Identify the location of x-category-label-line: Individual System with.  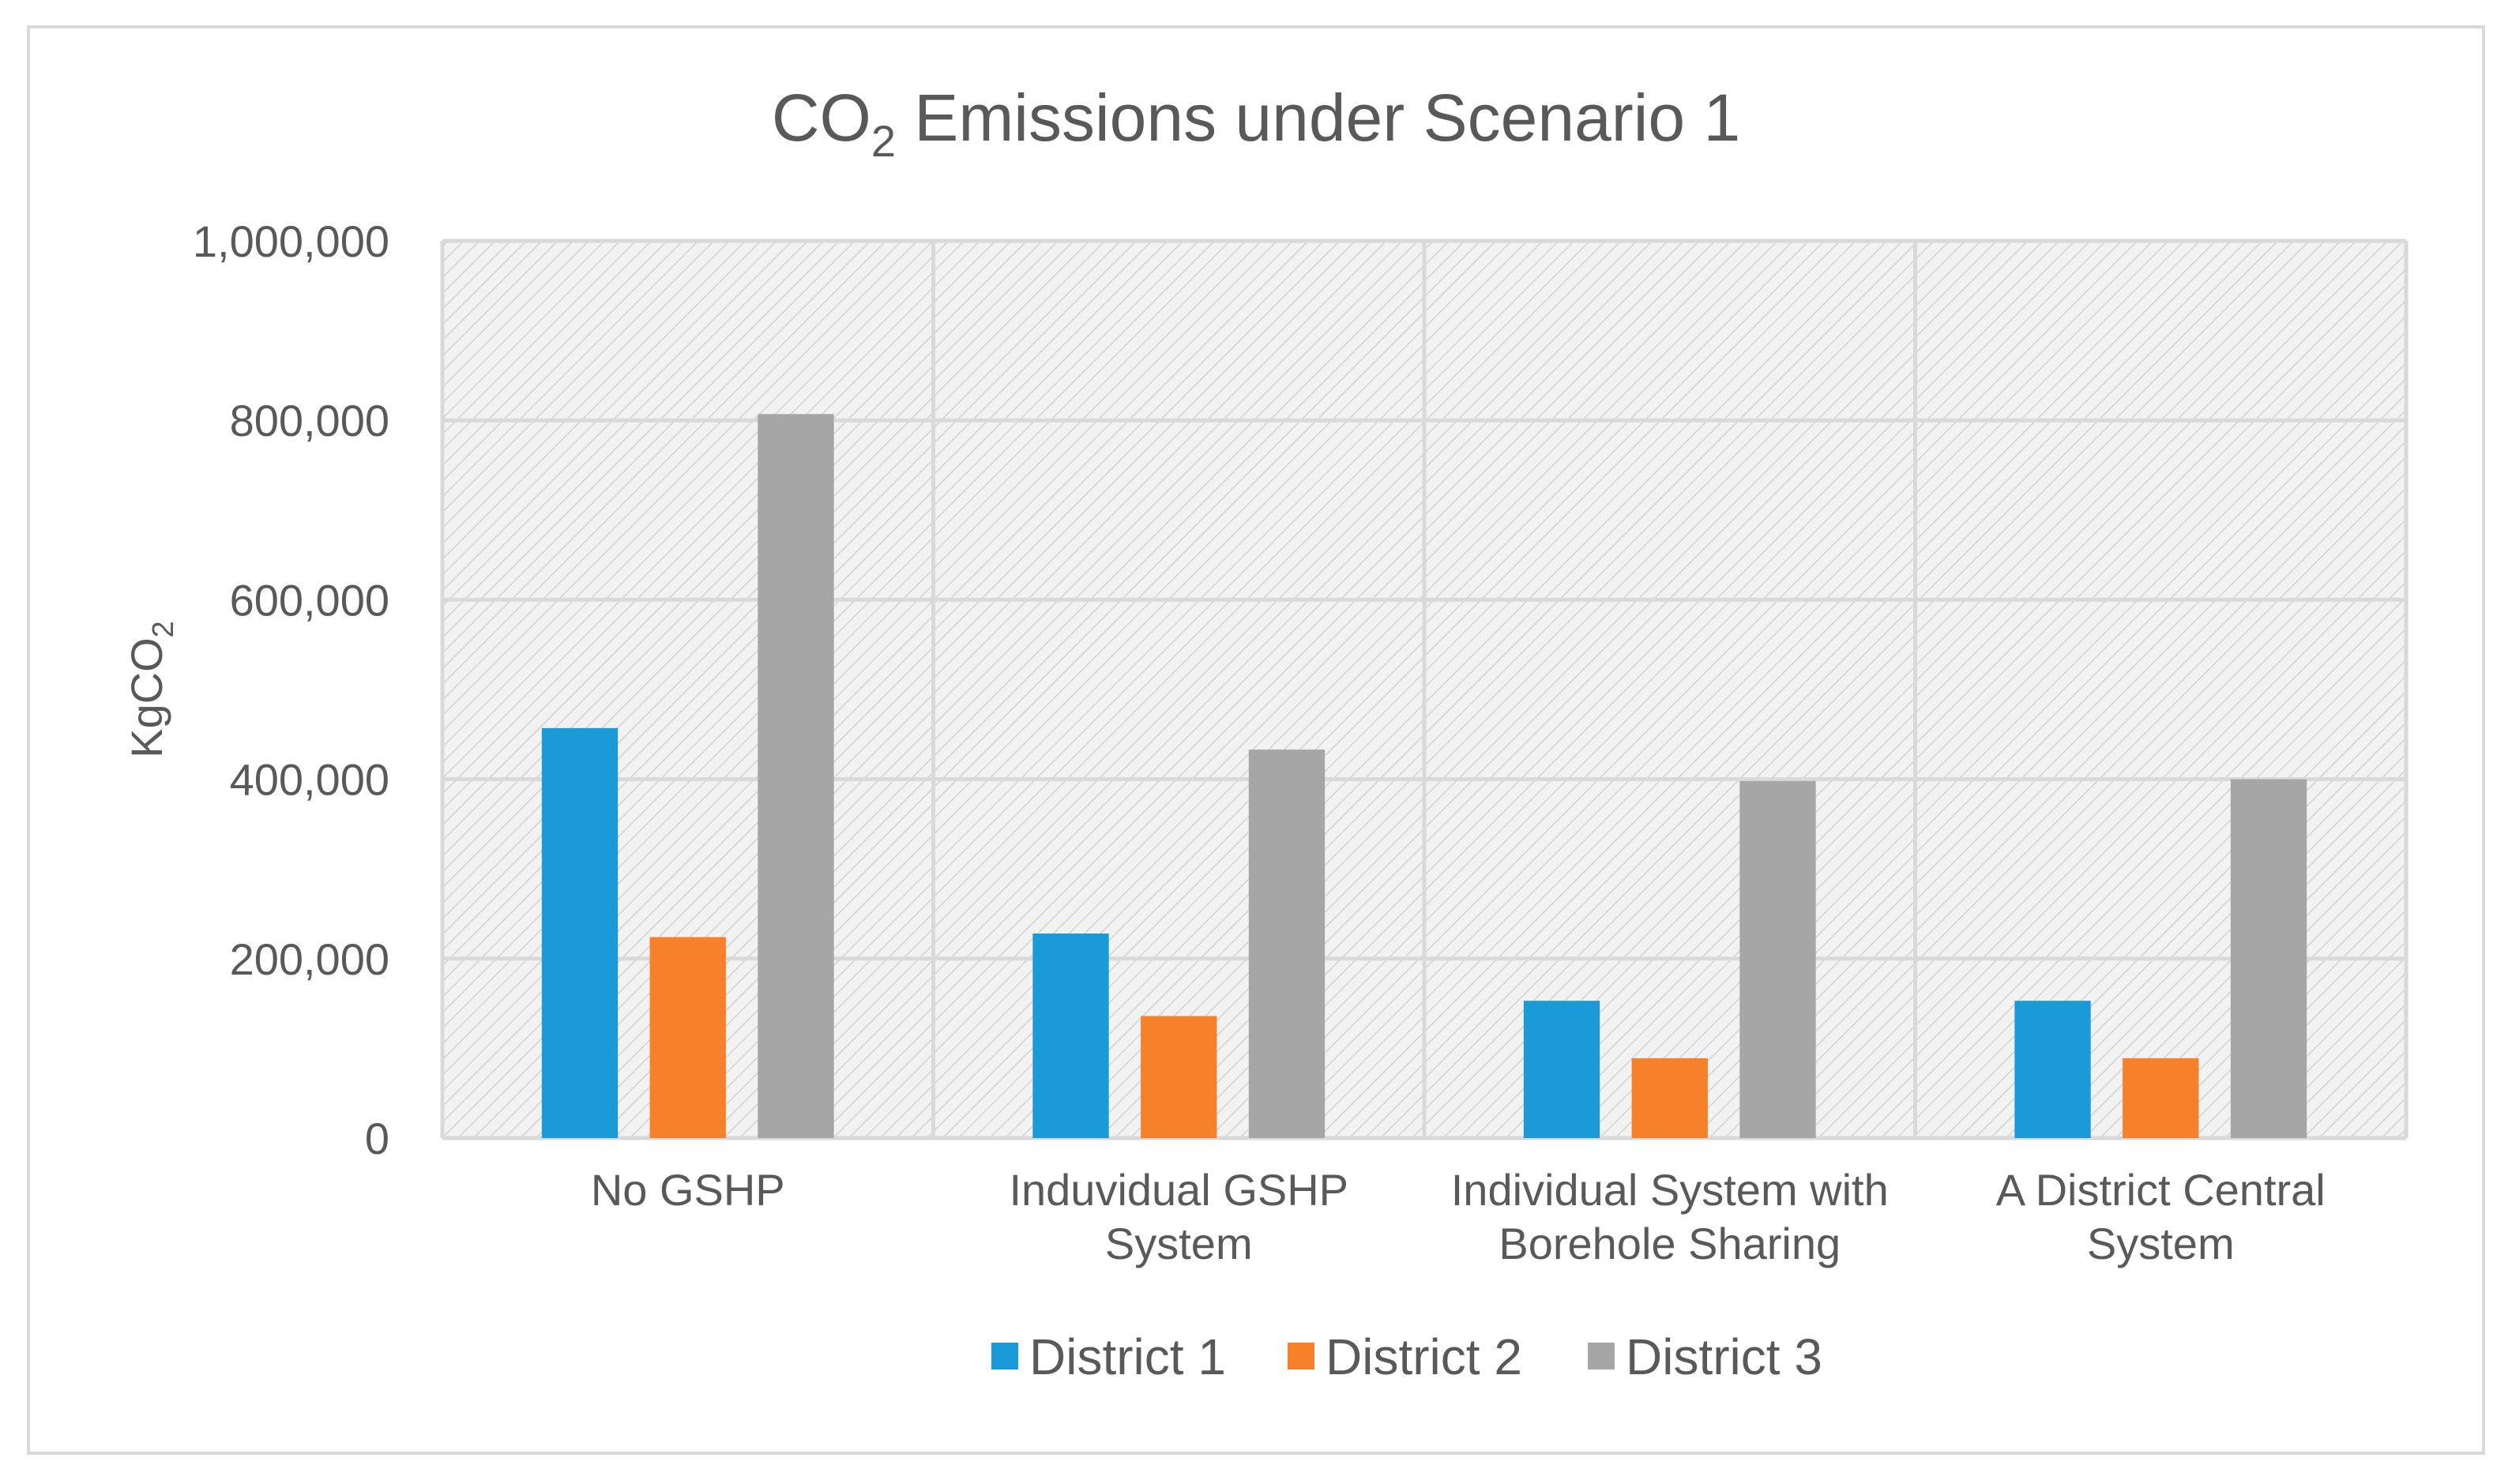
(1670, 1190).